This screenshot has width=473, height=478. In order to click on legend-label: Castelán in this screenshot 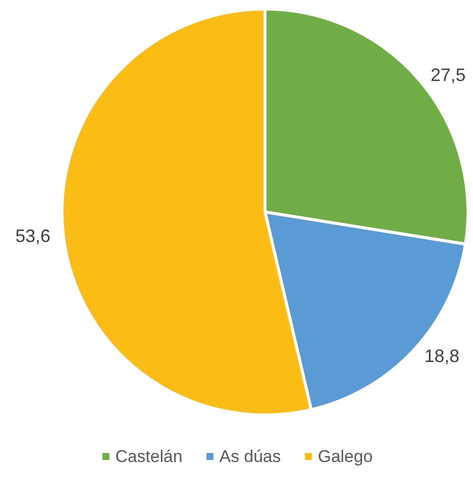, I will do `click(148, 456)`.